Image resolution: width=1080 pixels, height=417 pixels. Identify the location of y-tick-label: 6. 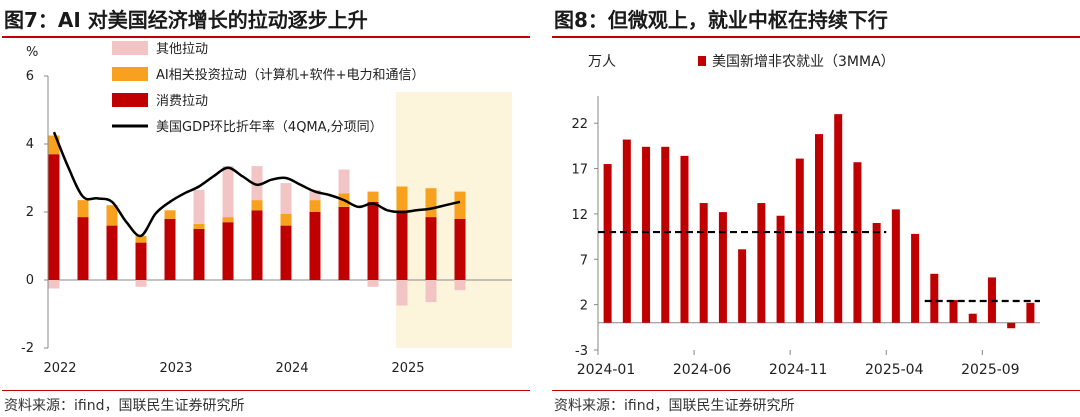
(30, 76).